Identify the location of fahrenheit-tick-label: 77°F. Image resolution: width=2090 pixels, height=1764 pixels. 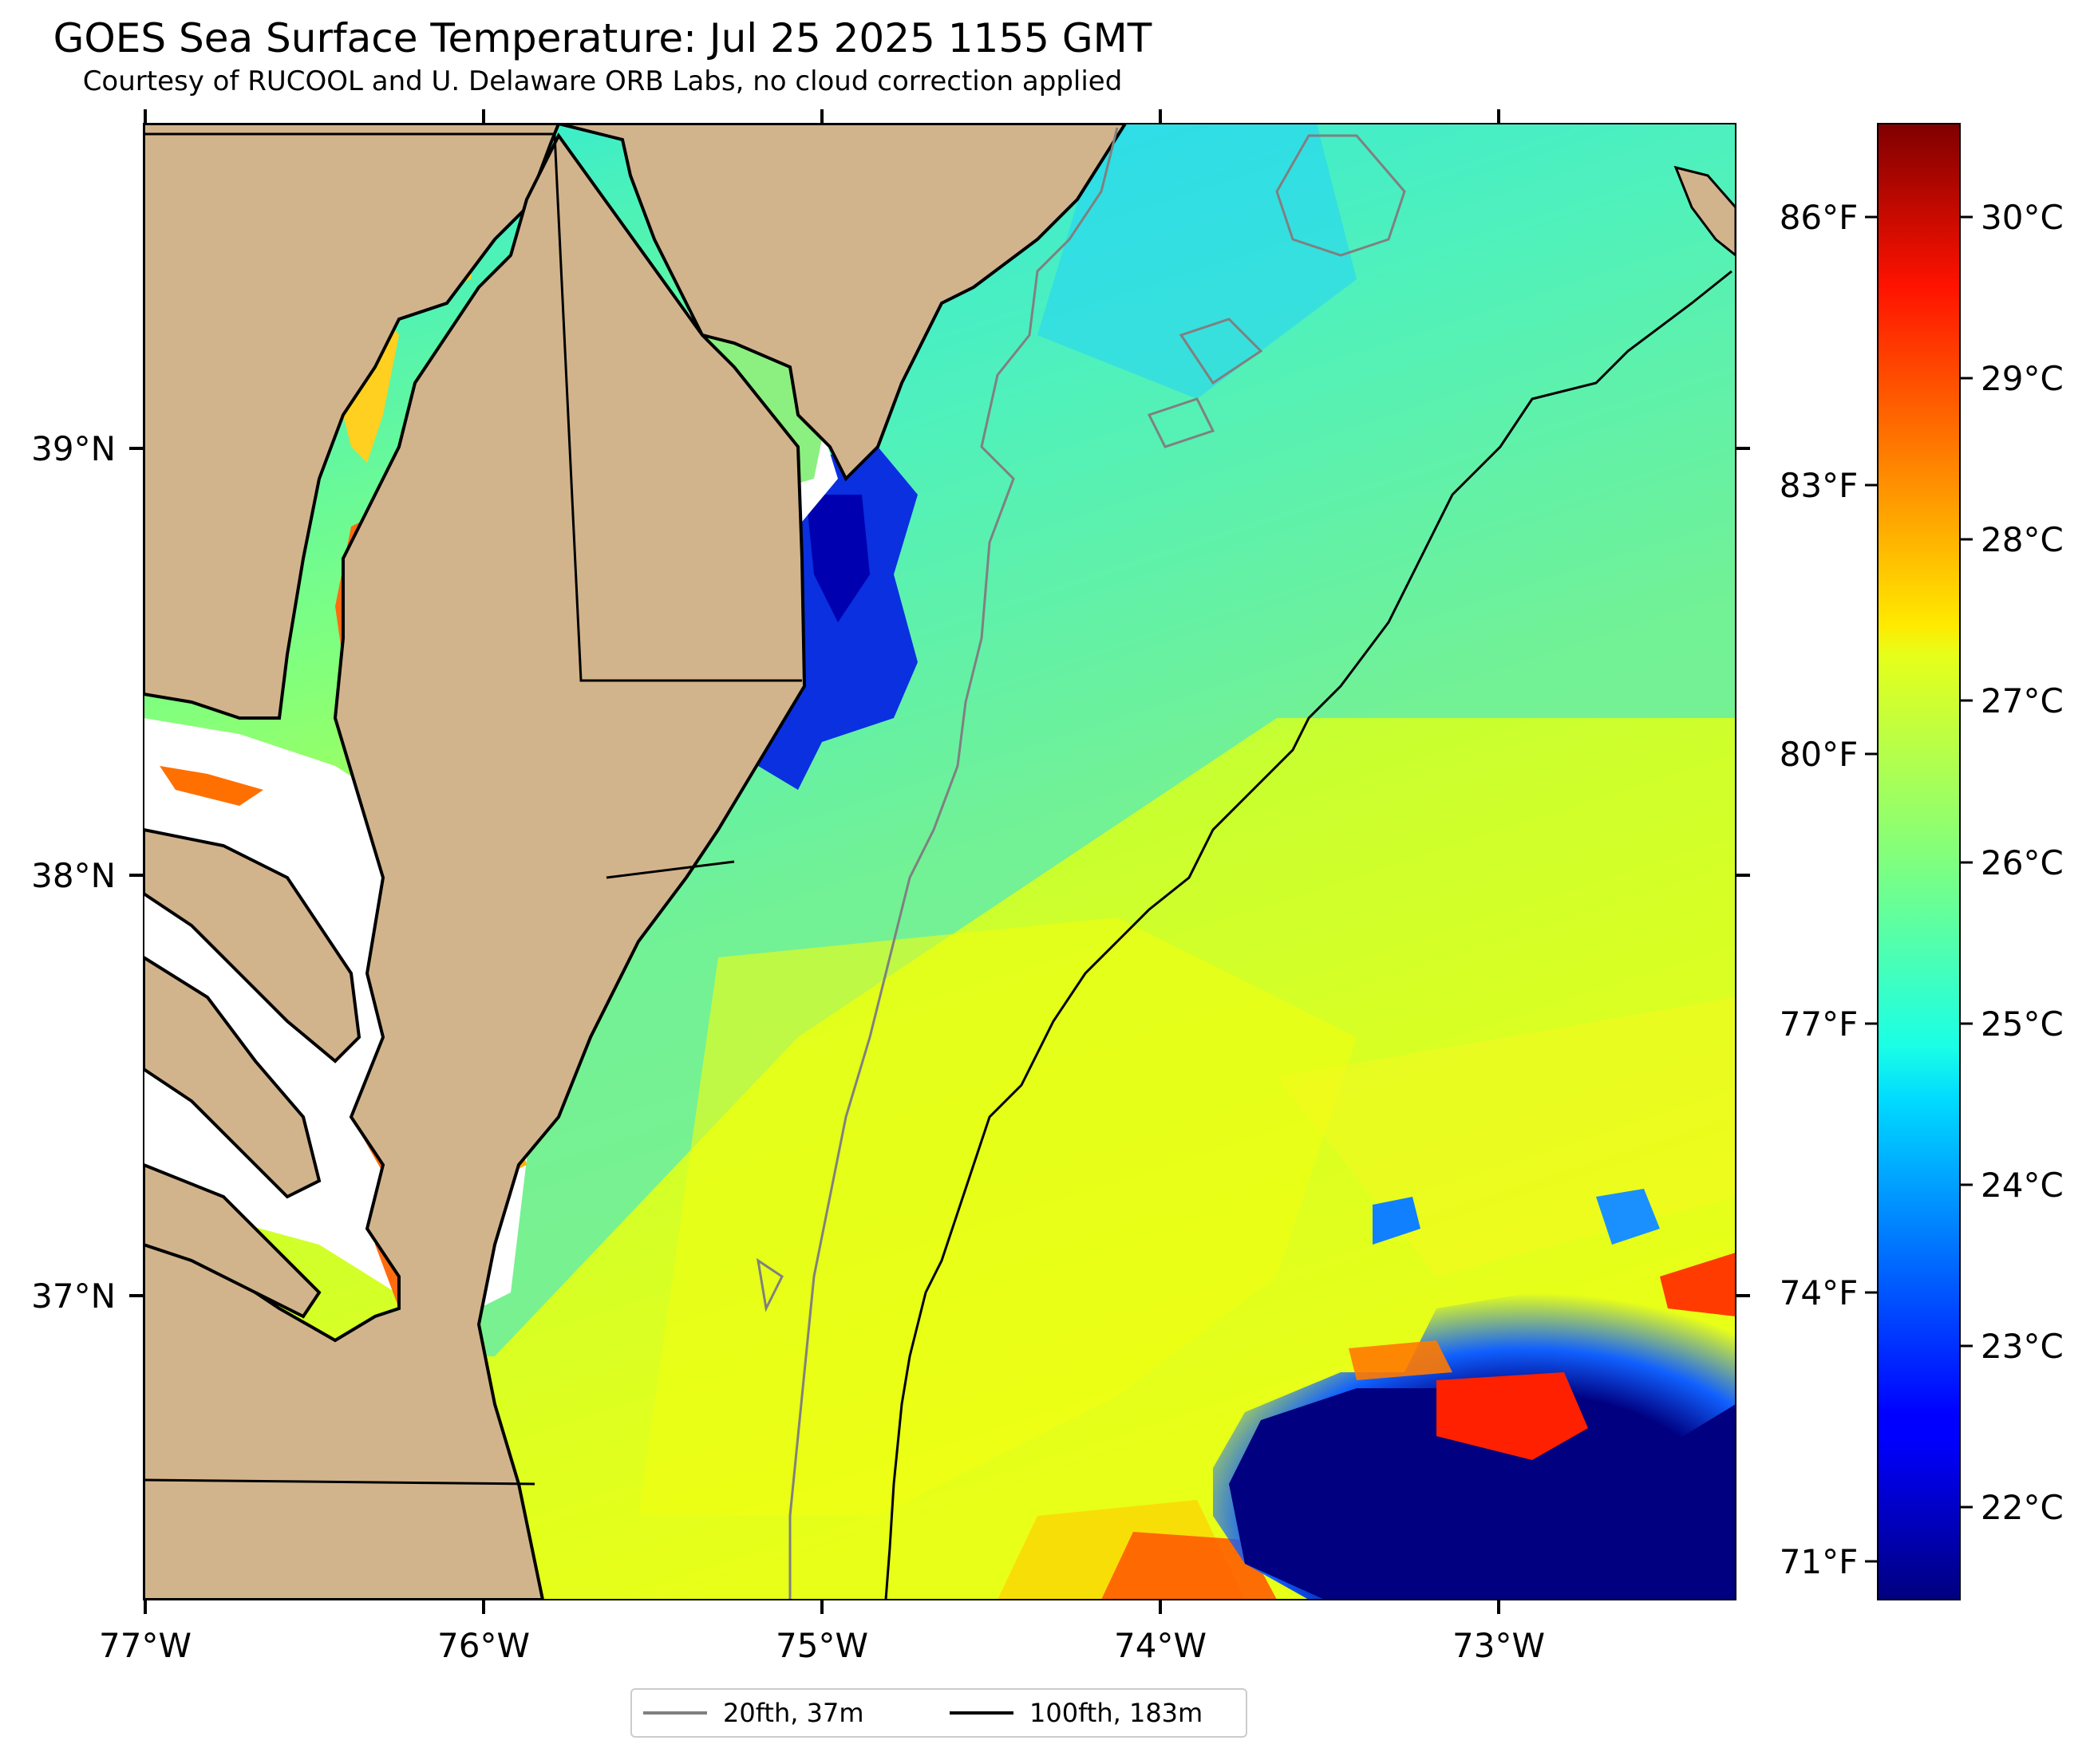
(1819, 1024).